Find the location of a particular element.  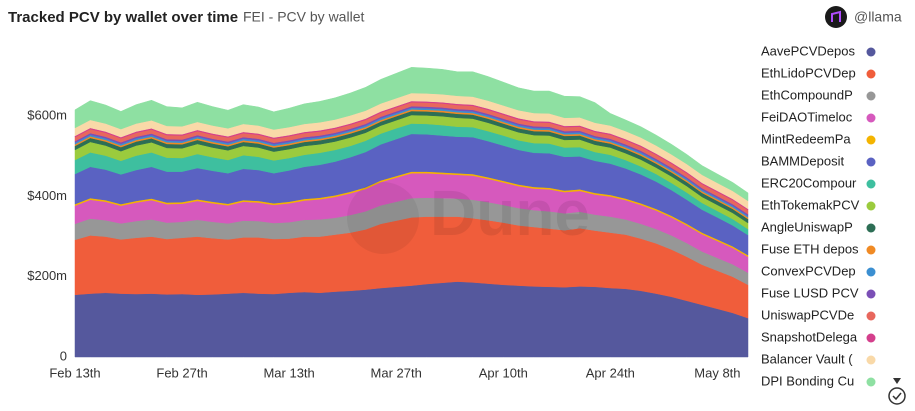

legend-label: Balancer Vault ( is located at coordinates (807, 358).